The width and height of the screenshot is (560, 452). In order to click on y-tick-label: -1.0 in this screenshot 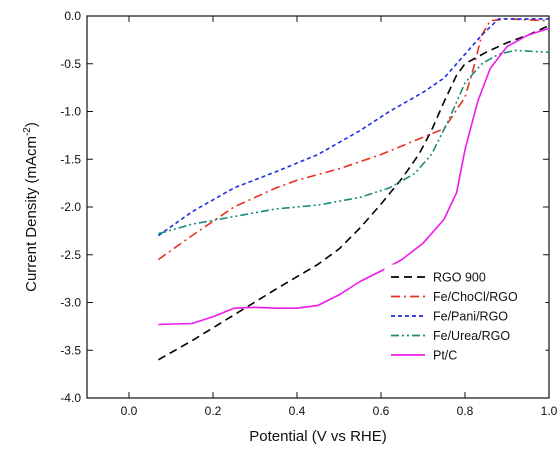, I will do `click(70, 112)`.